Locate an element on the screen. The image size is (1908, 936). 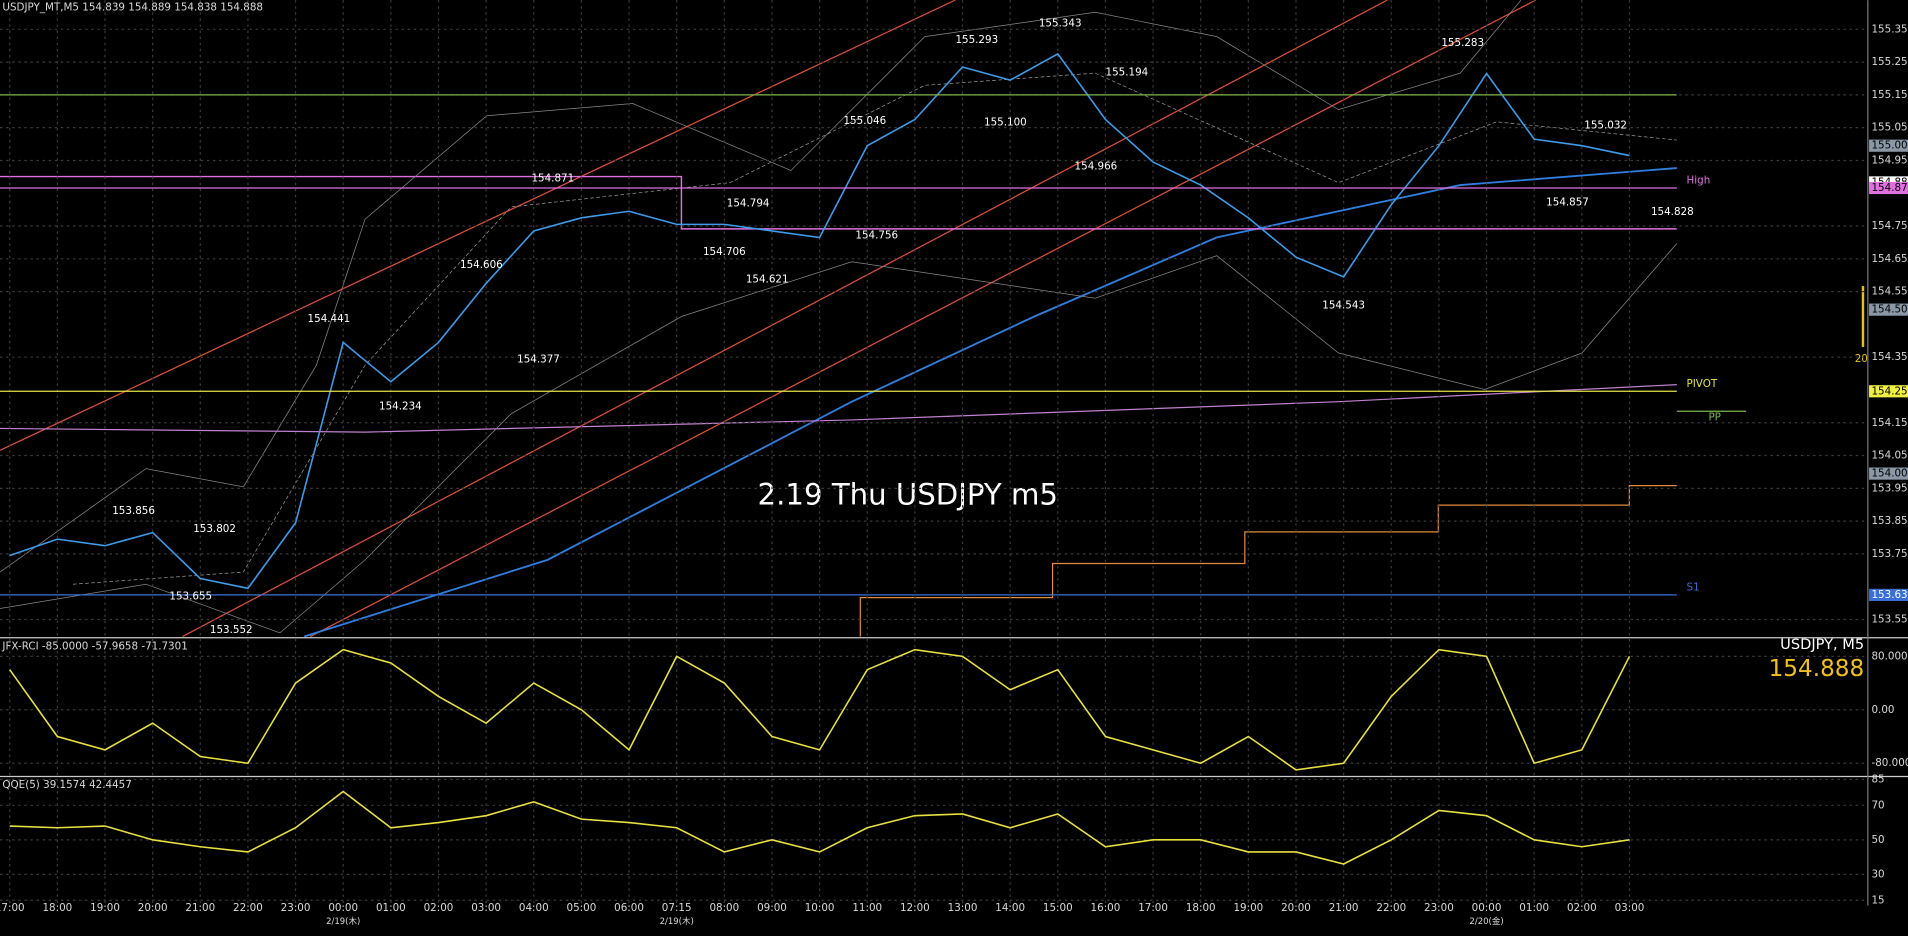
price-tag-label: 154.251 is located at coordinates (1889, 391).